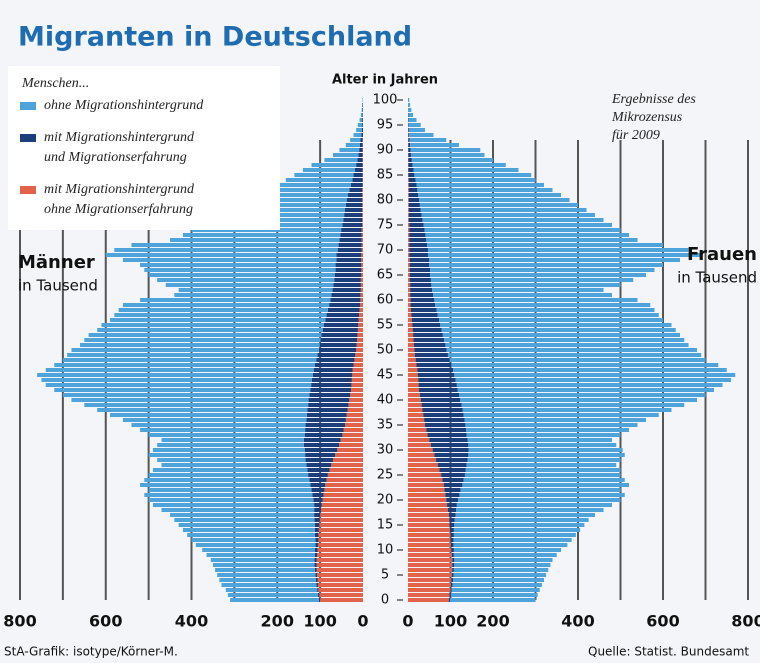  I want to click on y-tick-label: 10, so click(385, 550).